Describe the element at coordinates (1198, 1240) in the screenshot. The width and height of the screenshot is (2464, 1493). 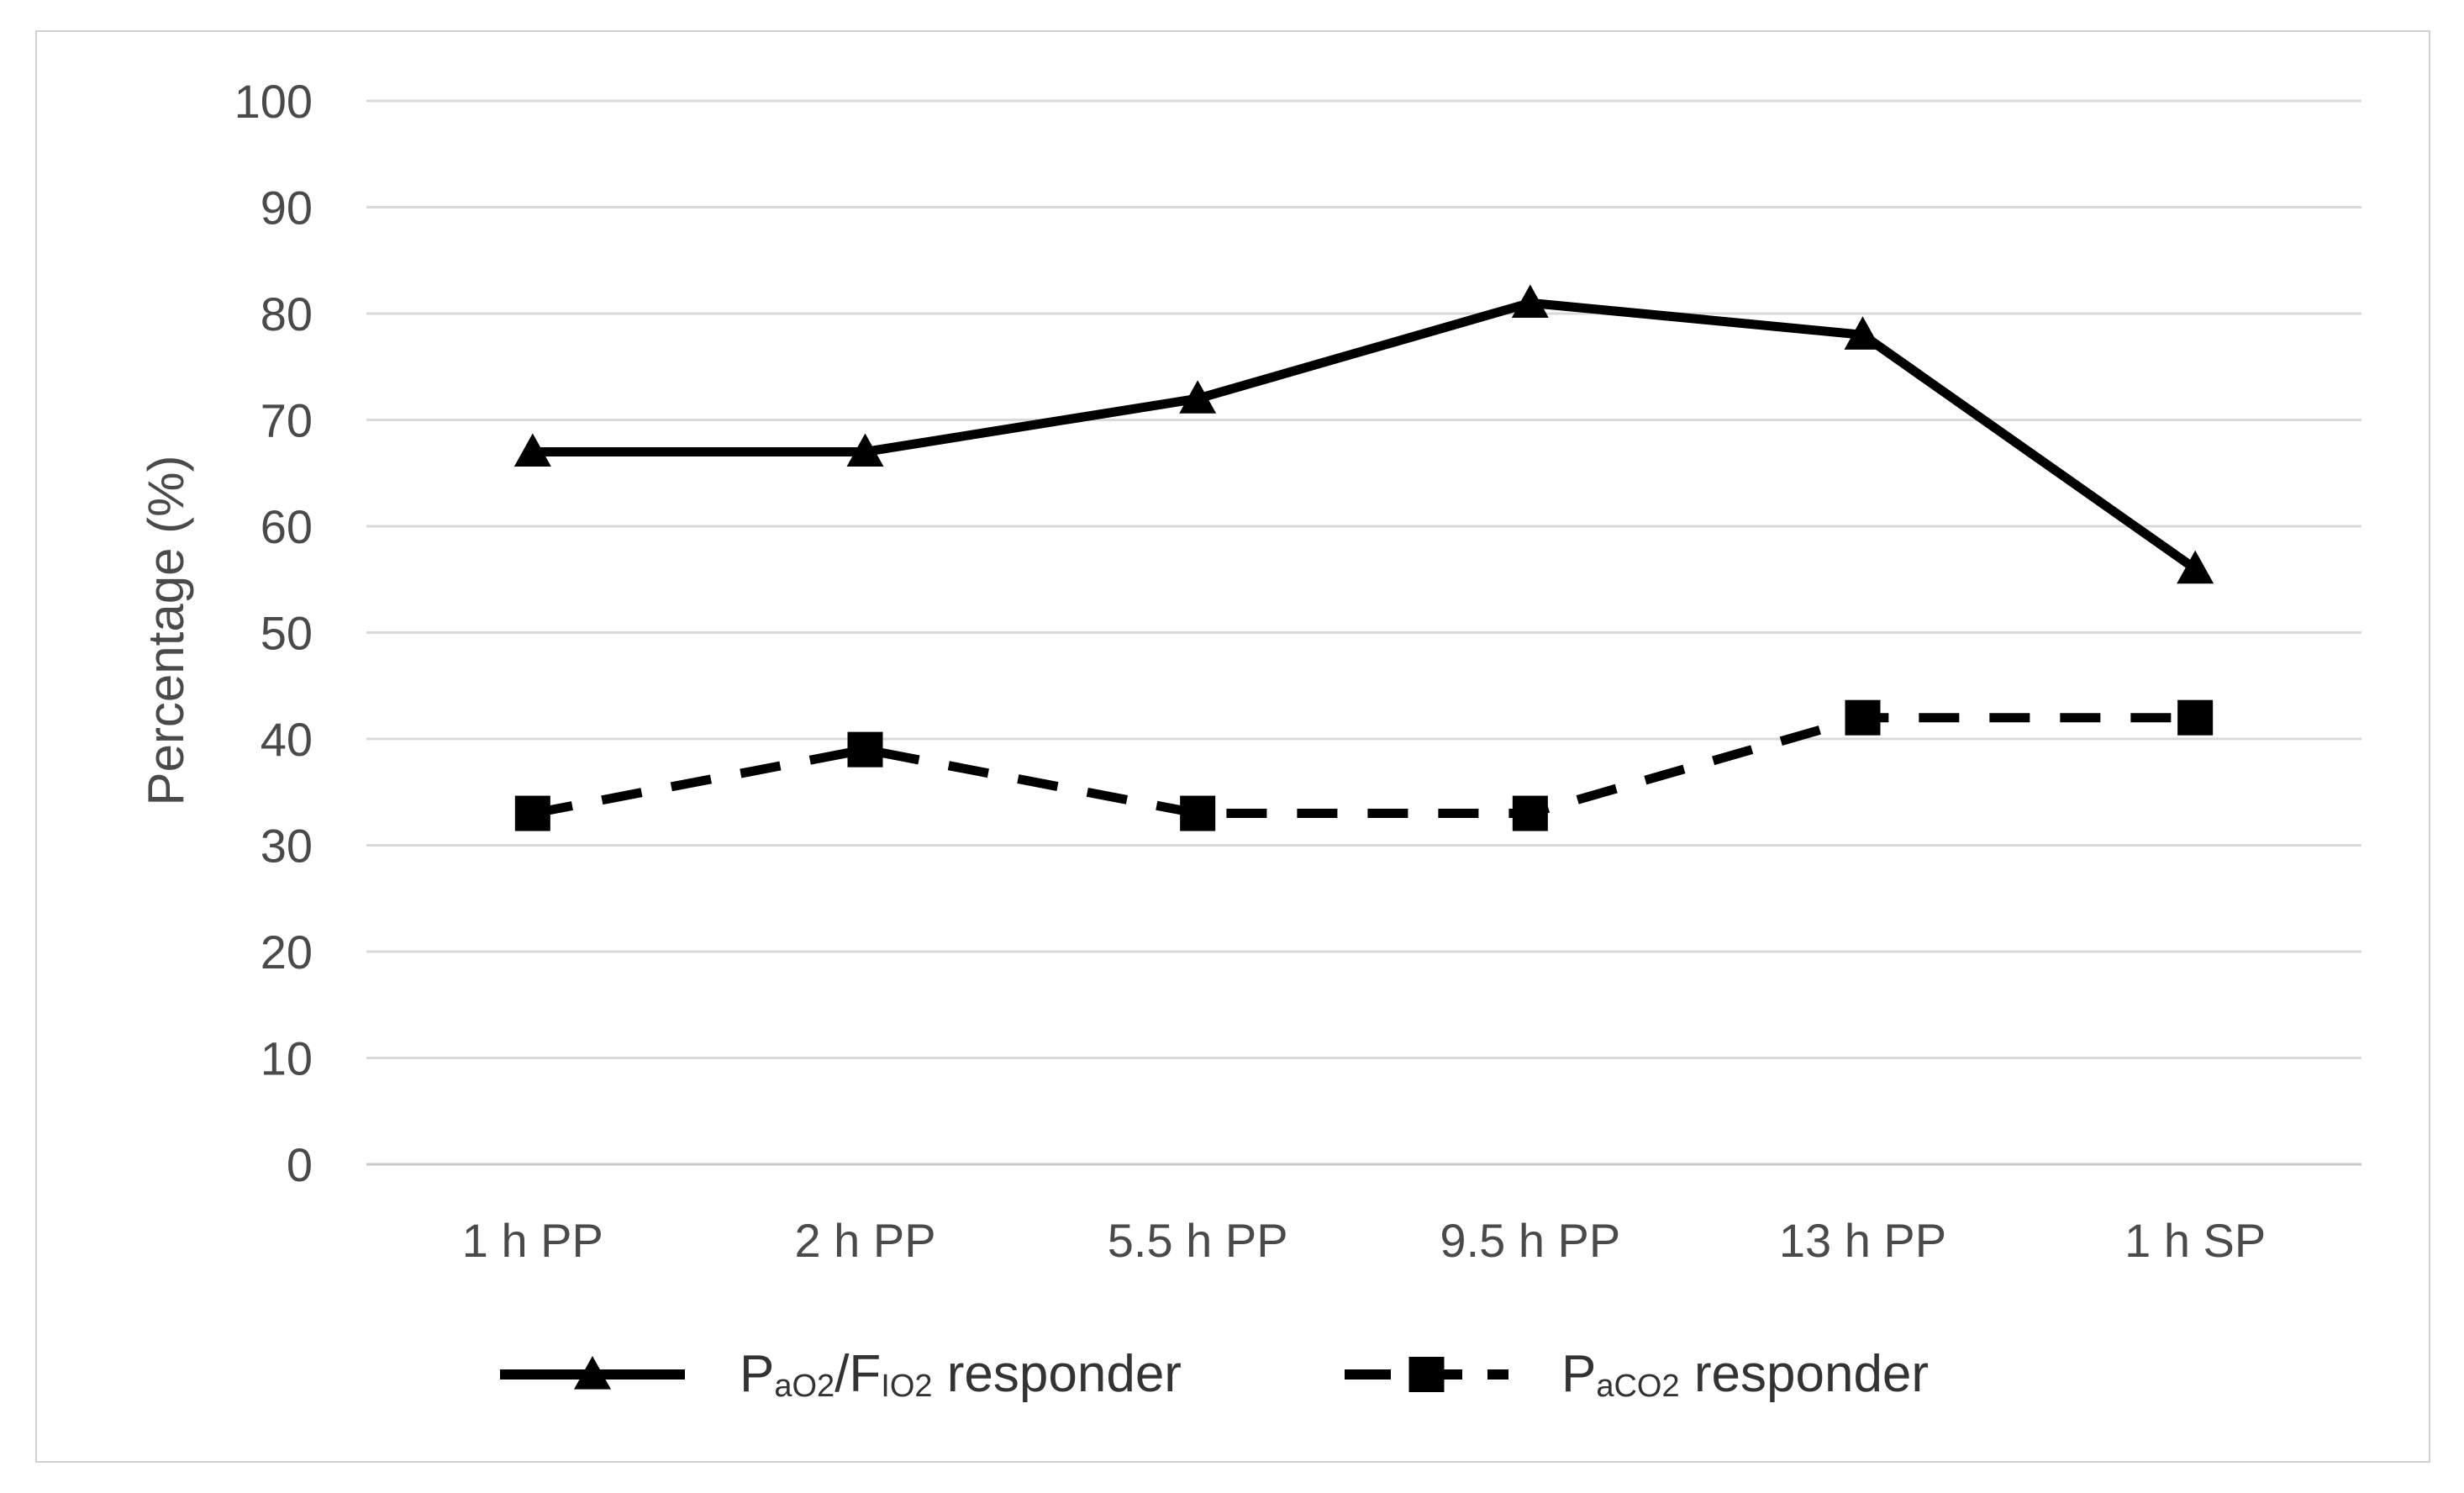
I see `x-tick-label: 5.5 h PP` at that location.